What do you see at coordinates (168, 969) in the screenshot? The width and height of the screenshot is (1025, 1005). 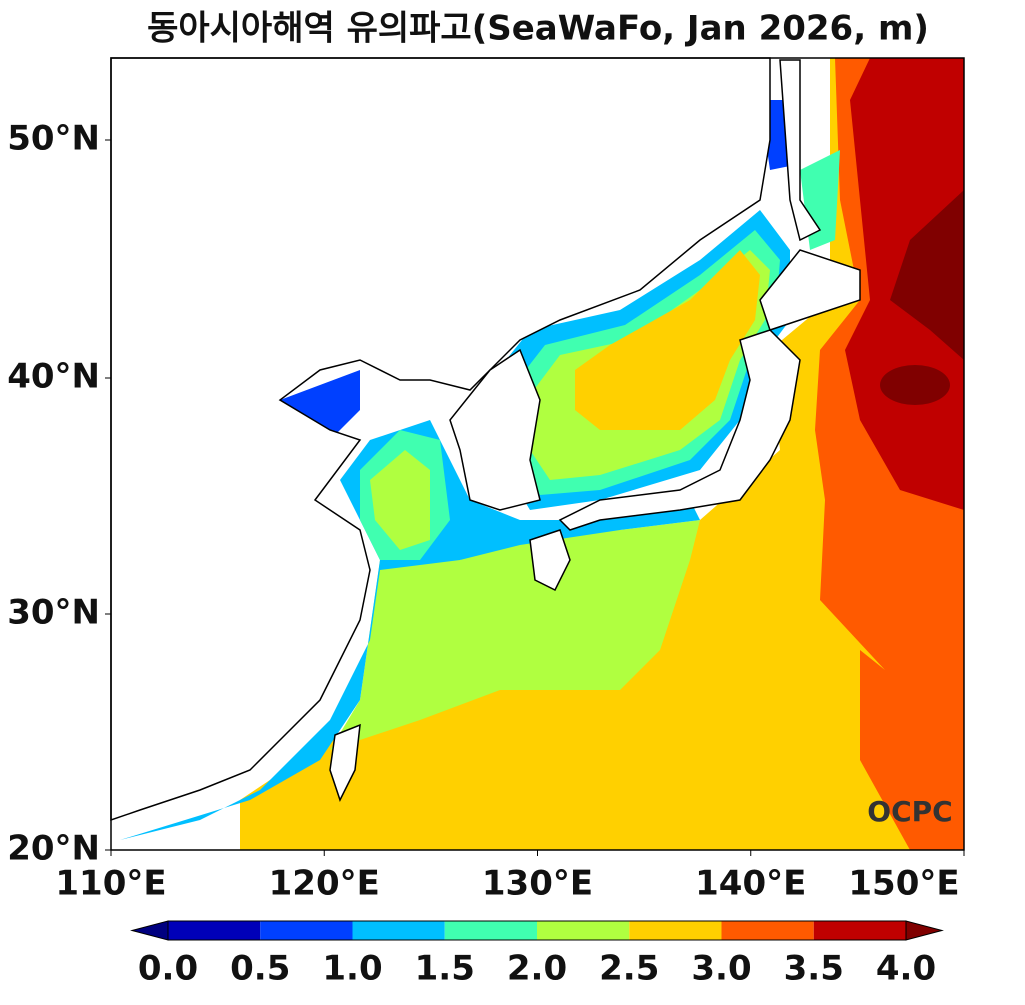 I see `colorbar-tick-label: 0.0` at bounding box center [168, 969].